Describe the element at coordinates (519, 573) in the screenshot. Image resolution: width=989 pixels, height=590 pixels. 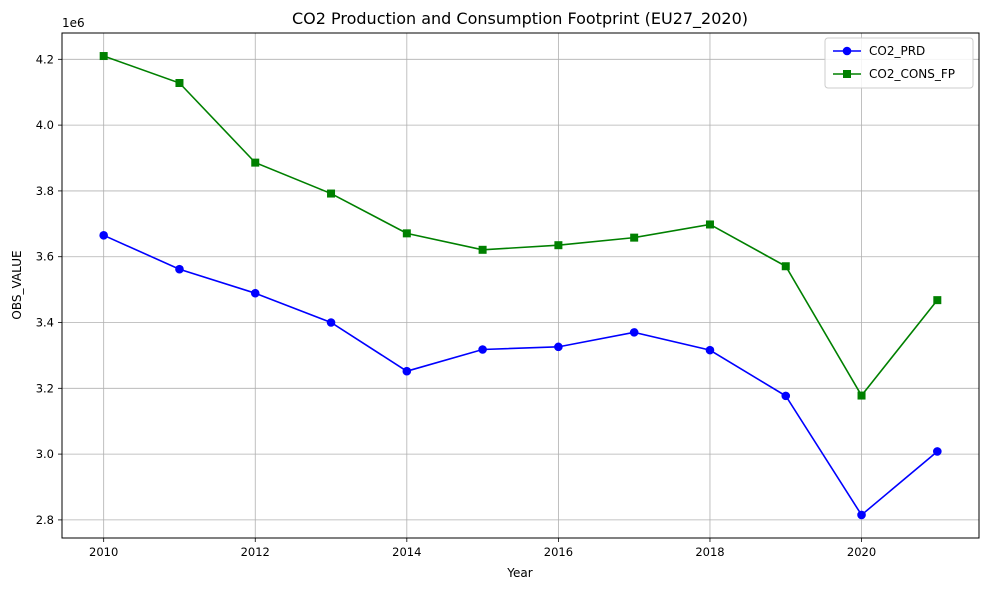
I see `x-axis-label: Year` at that location.